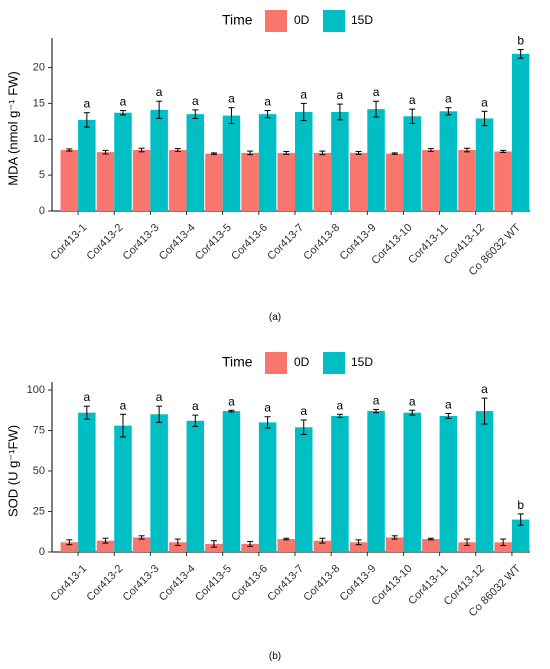  What do you see at coordinates (39, 511) in the screenshot?
I see `panel-b-y-tick-label: 25` at bounding box center [39, 511].